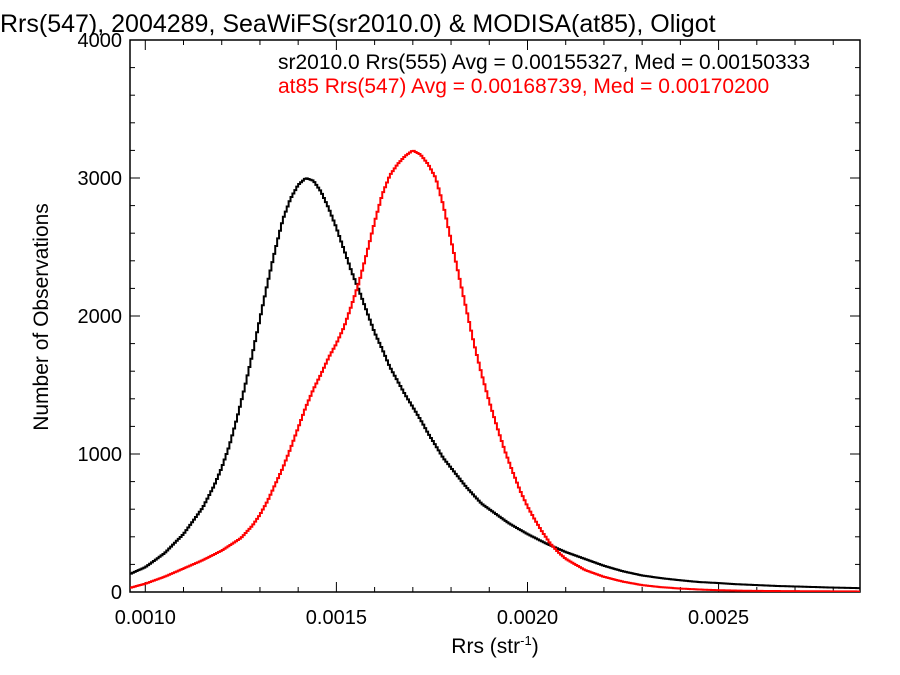 The height and width of the screenshot is (675, 900). I want to click on y-tick-label: 0, so click(116, 593).